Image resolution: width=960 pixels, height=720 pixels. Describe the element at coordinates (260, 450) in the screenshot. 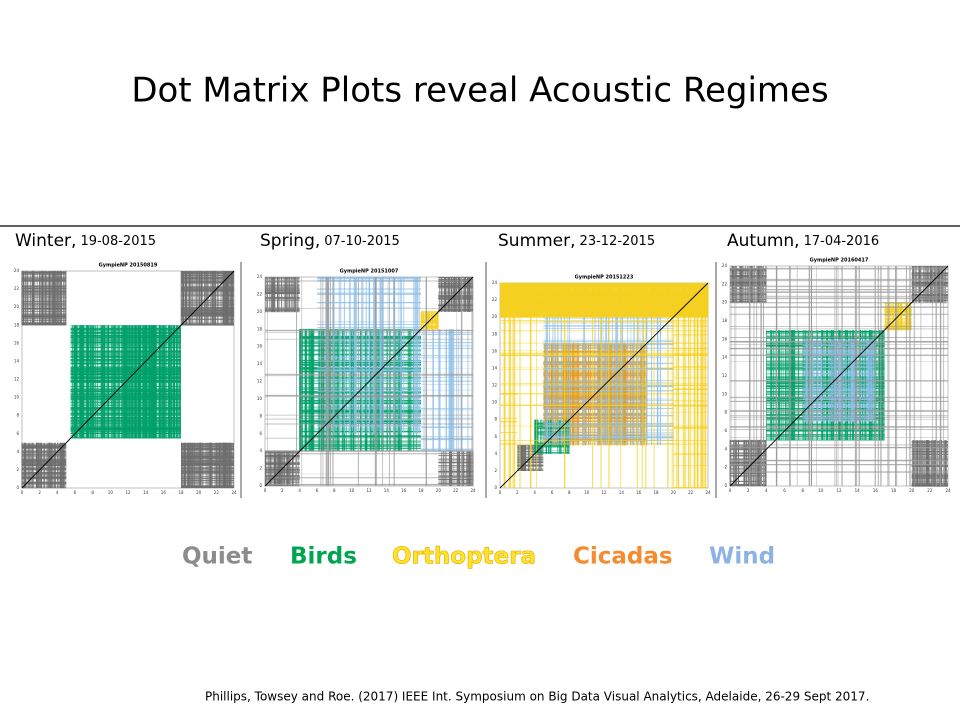

I see `y-tick-label: 4` at that location.